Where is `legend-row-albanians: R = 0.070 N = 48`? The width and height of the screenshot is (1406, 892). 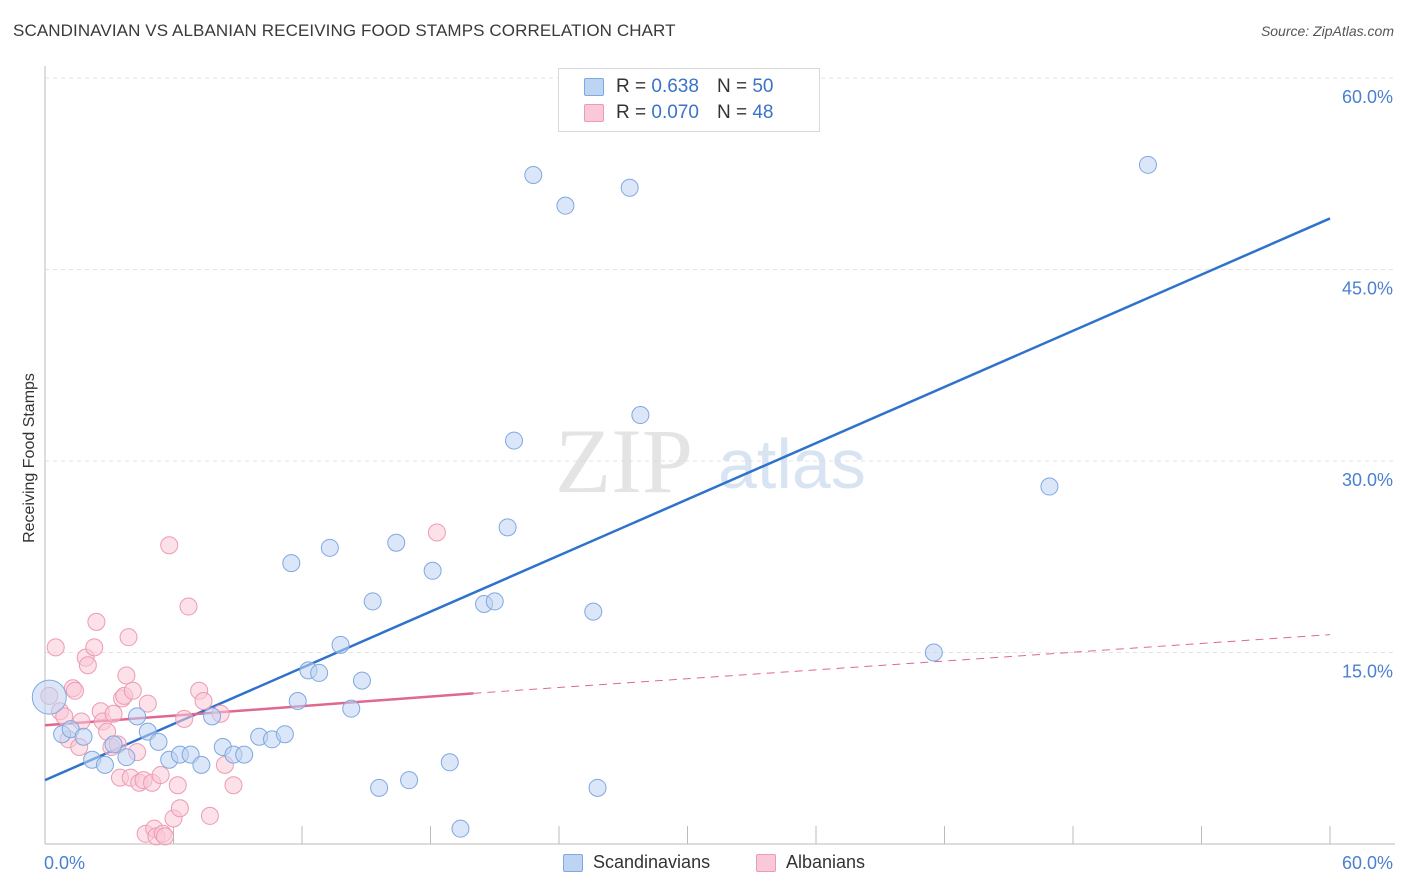
legend-row-albanians: R = 0.070 N = 48 is located at coordinates (678, 113).